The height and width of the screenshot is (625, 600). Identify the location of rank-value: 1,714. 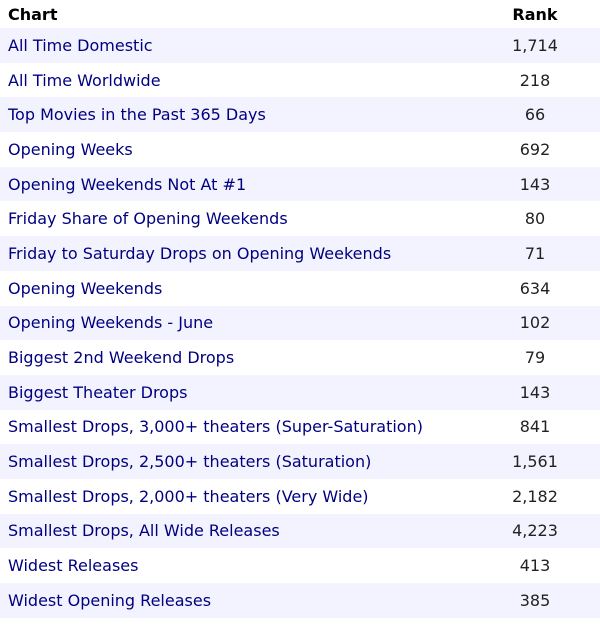
(535, 45).